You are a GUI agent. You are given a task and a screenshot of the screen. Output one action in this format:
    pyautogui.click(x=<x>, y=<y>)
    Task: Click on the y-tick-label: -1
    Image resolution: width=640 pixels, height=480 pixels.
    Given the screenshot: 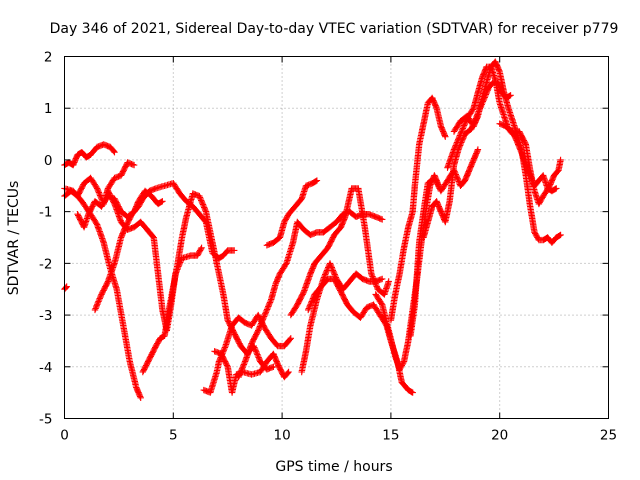 What is the action you would take?
    pyautogui.click(x=45, y=213)
    